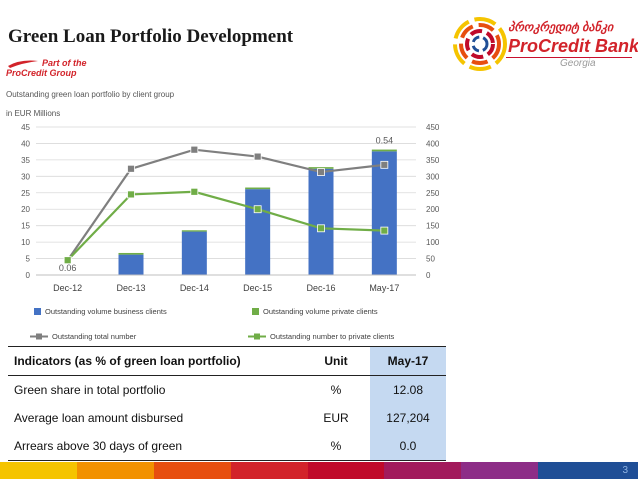 This screenshot has height=479, width=638. What do you see at coordinates (25, 242) in the screenshot?
I see `y-tick-left: 10` at bounding box center [25, 242].